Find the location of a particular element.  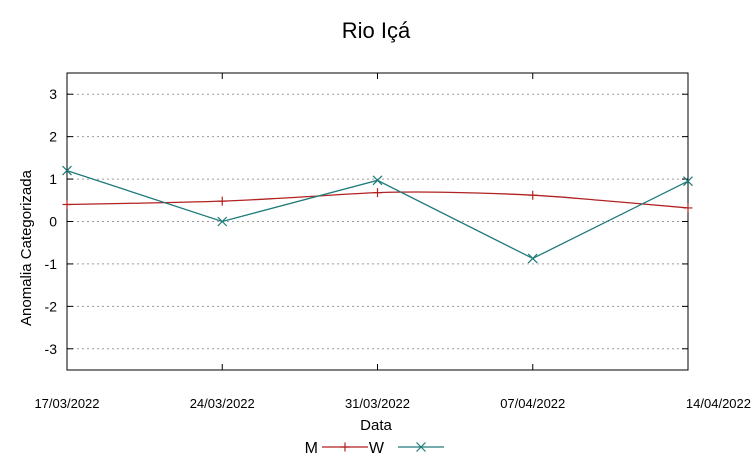

y-tick-label: 3 is located at coordinates (53, 94).